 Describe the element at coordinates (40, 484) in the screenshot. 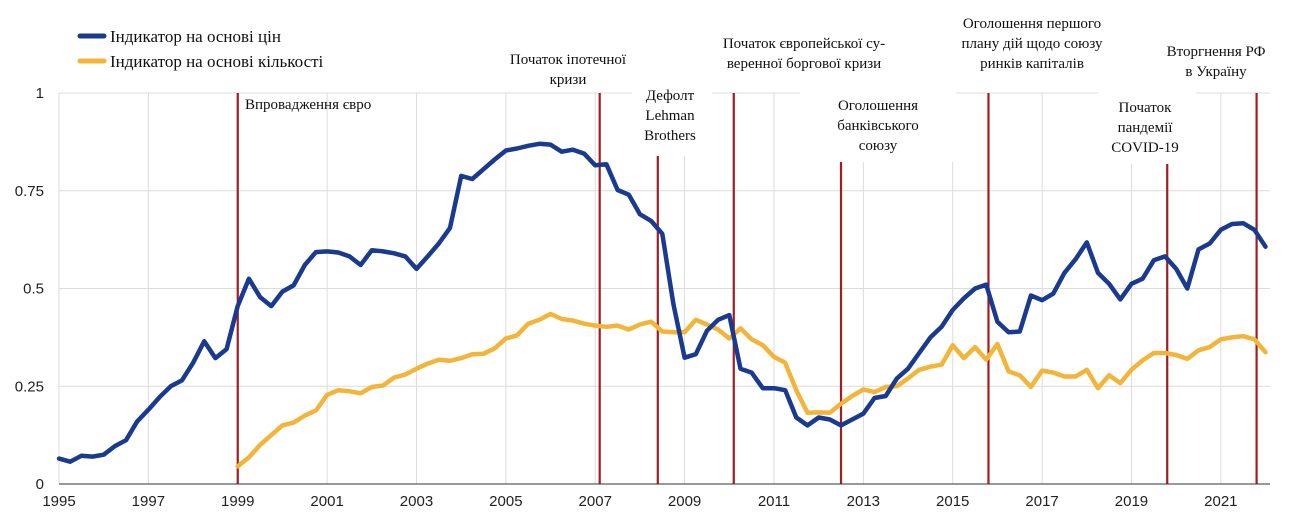

I see `y-tick-label: 0` at that location.